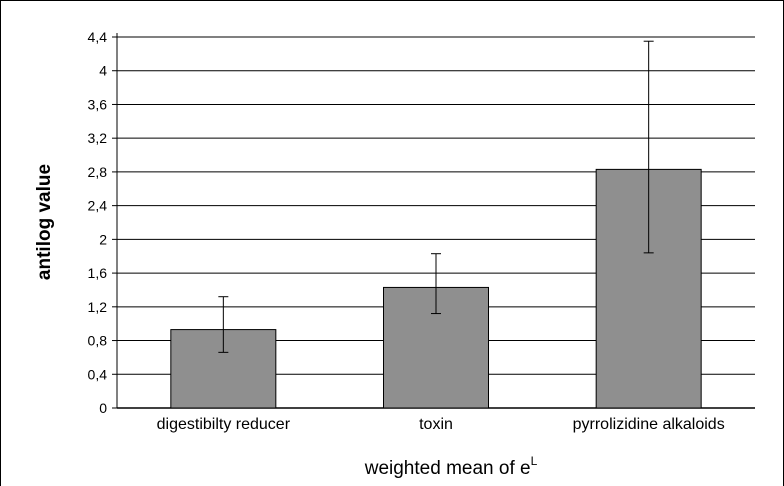  I want to click on x-axis-label-superscript: L, so click(534, 461).